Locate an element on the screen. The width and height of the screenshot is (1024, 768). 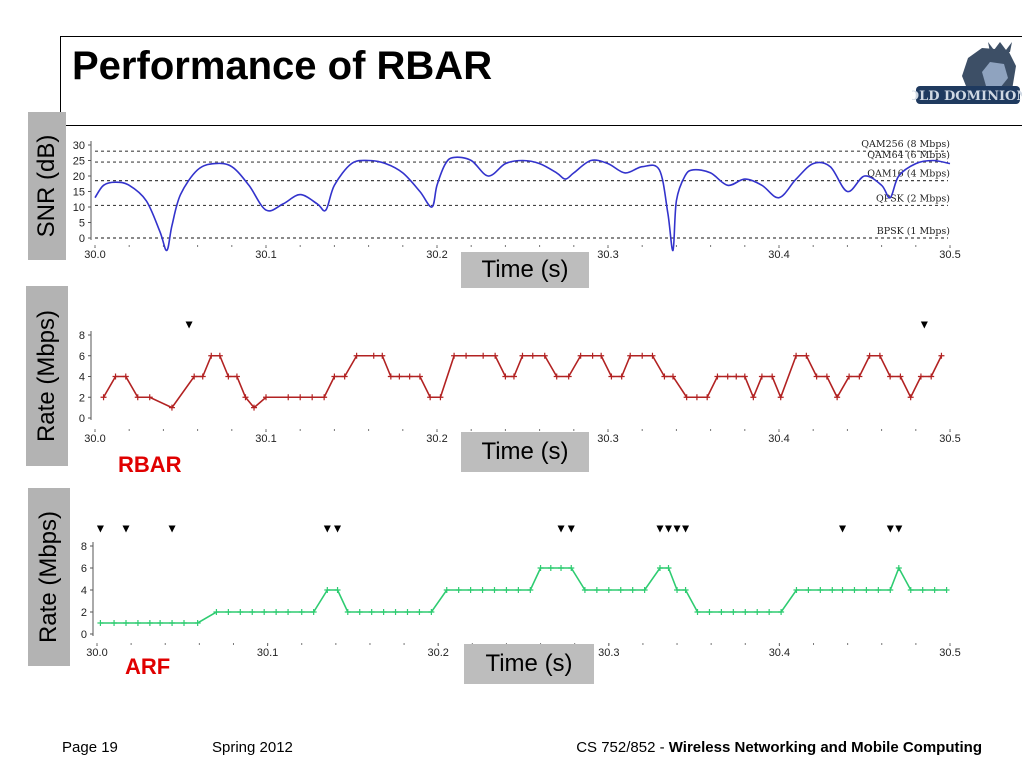
logo-text: OLD DOMINION is located at coordinates (967, 96).